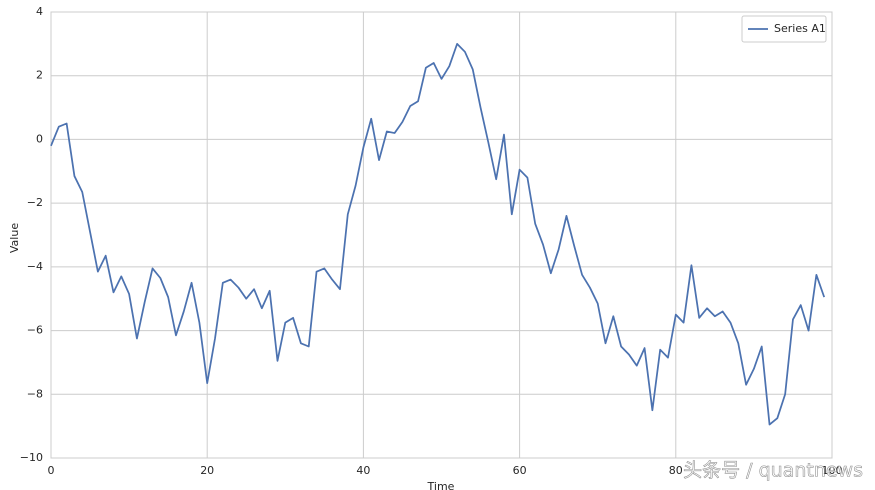 The image size is (875, 490). I want to click on x-tick-label: 0, so click(51, 470).